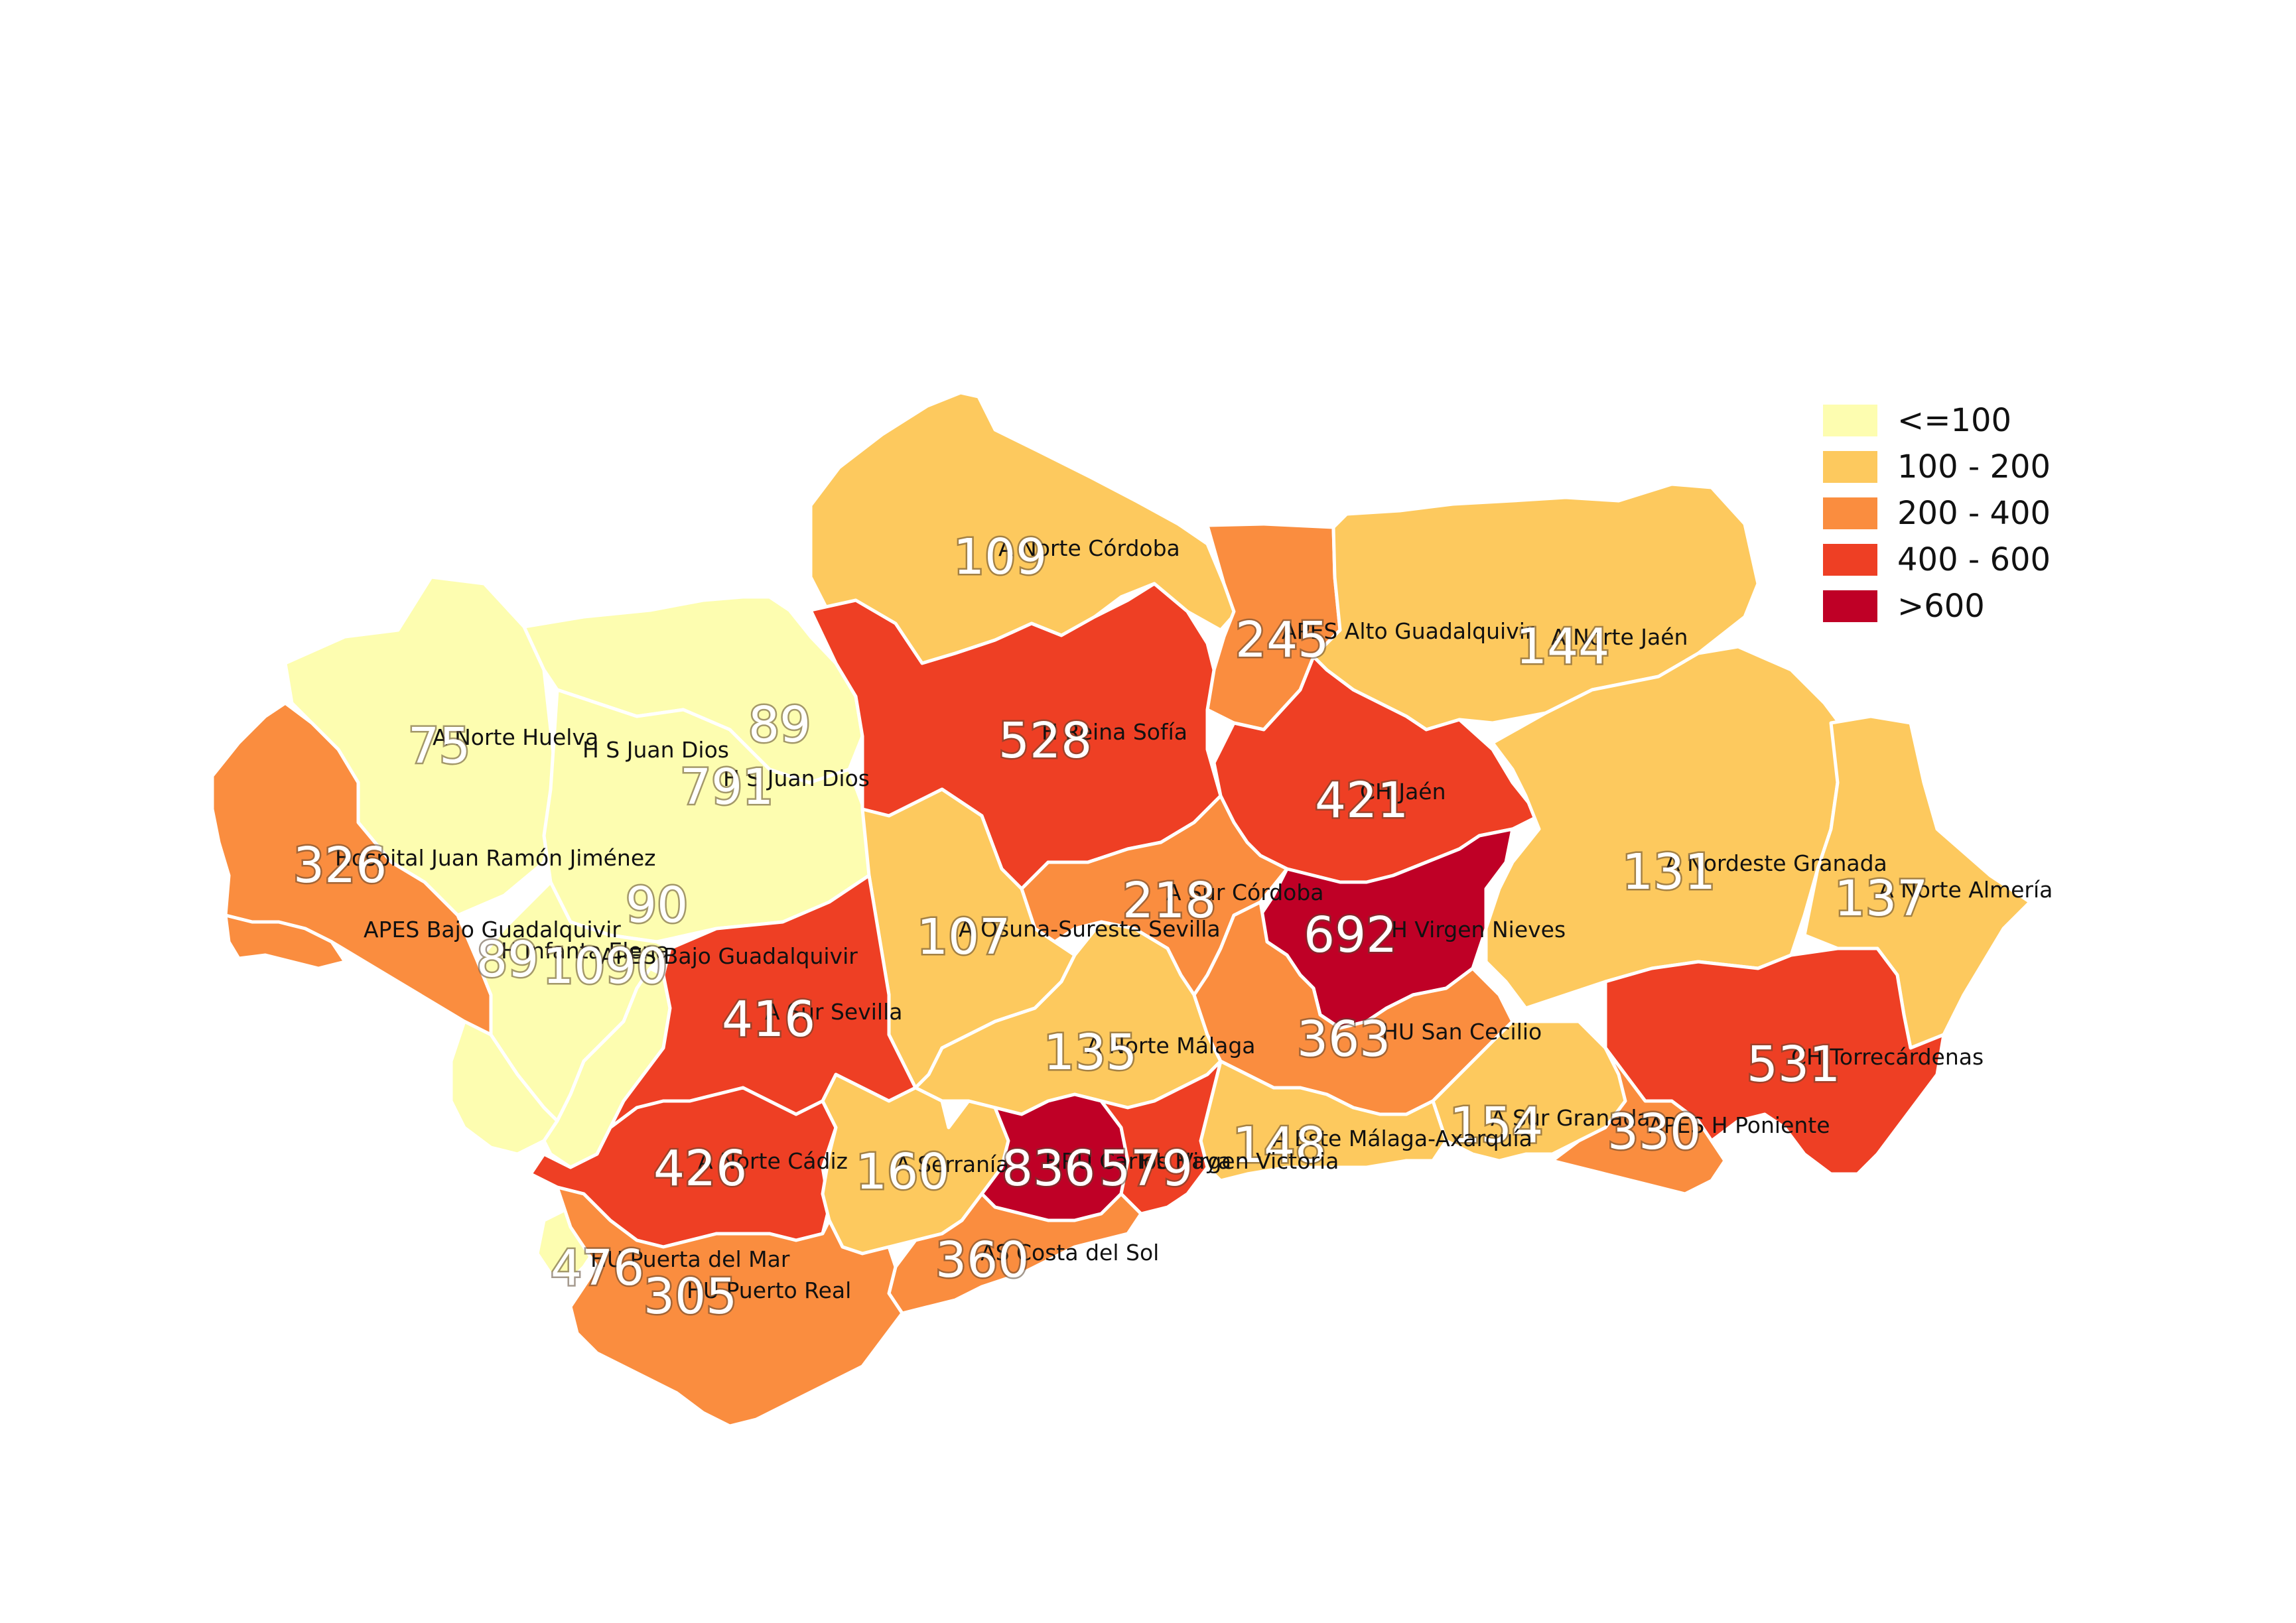 Image resolution: width=2296 pixels, height=1623 pixels. What do you see at coordinates (1245, 892) in the screenshot?
I see `region-name-label: A Sur Córdoba` at bounding box center [1245, 892].